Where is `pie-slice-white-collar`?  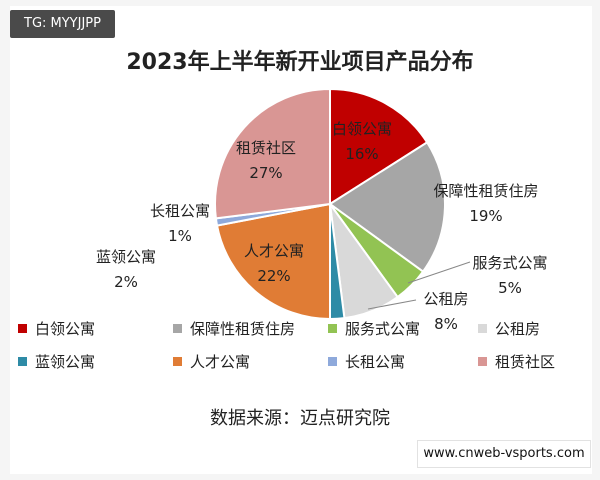 pie-slice-white-collar is located at coordinates (379, 146).